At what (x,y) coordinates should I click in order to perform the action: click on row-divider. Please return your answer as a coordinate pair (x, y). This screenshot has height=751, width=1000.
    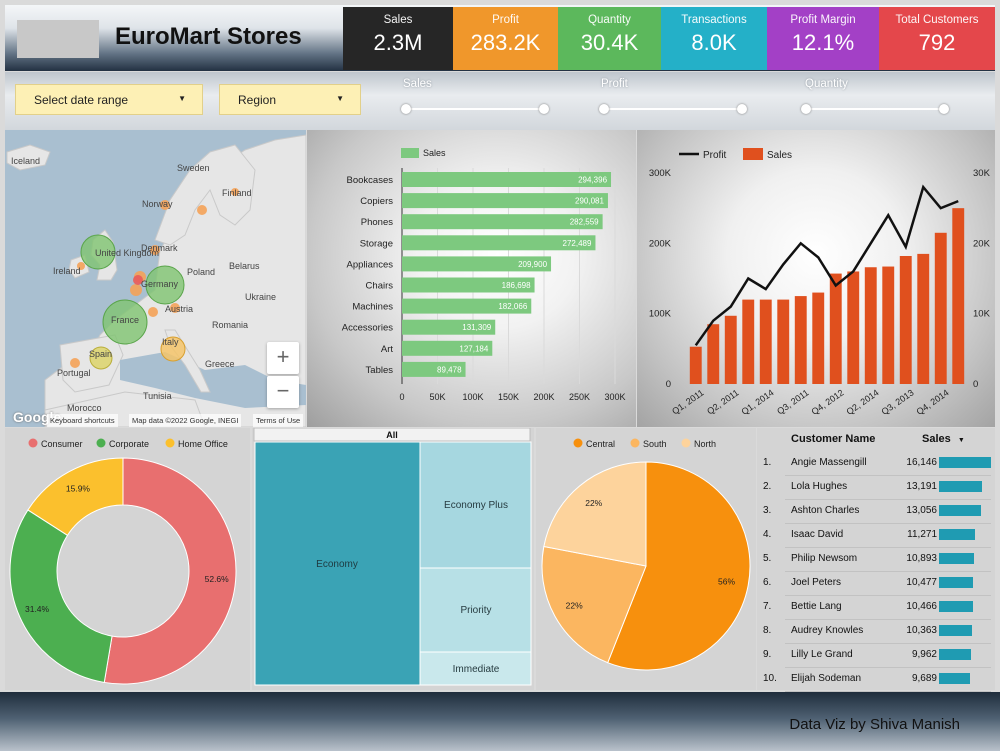
    Looking at the image, I should click on (888, 691).